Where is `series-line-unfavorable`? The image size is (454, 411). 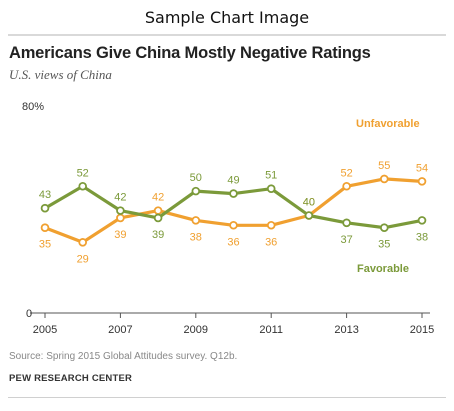 series-line-unfavorable is located at coordinates (233, 210).